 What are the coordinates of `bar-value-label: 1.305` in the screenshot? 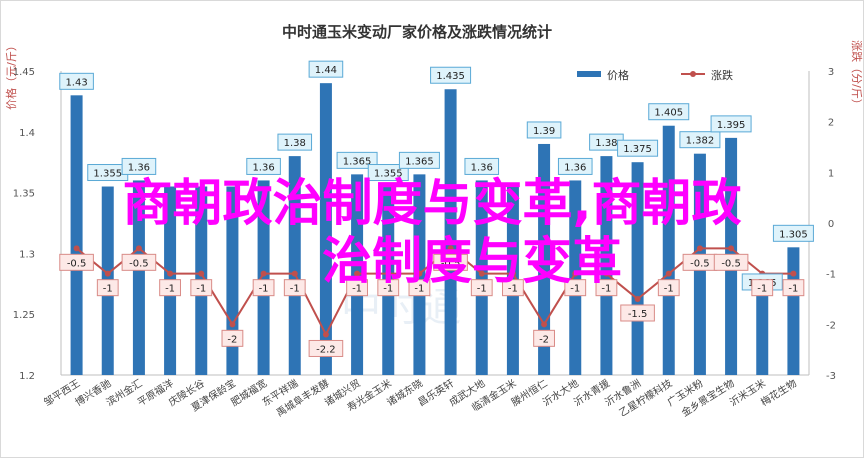 It's located at (793, 234).